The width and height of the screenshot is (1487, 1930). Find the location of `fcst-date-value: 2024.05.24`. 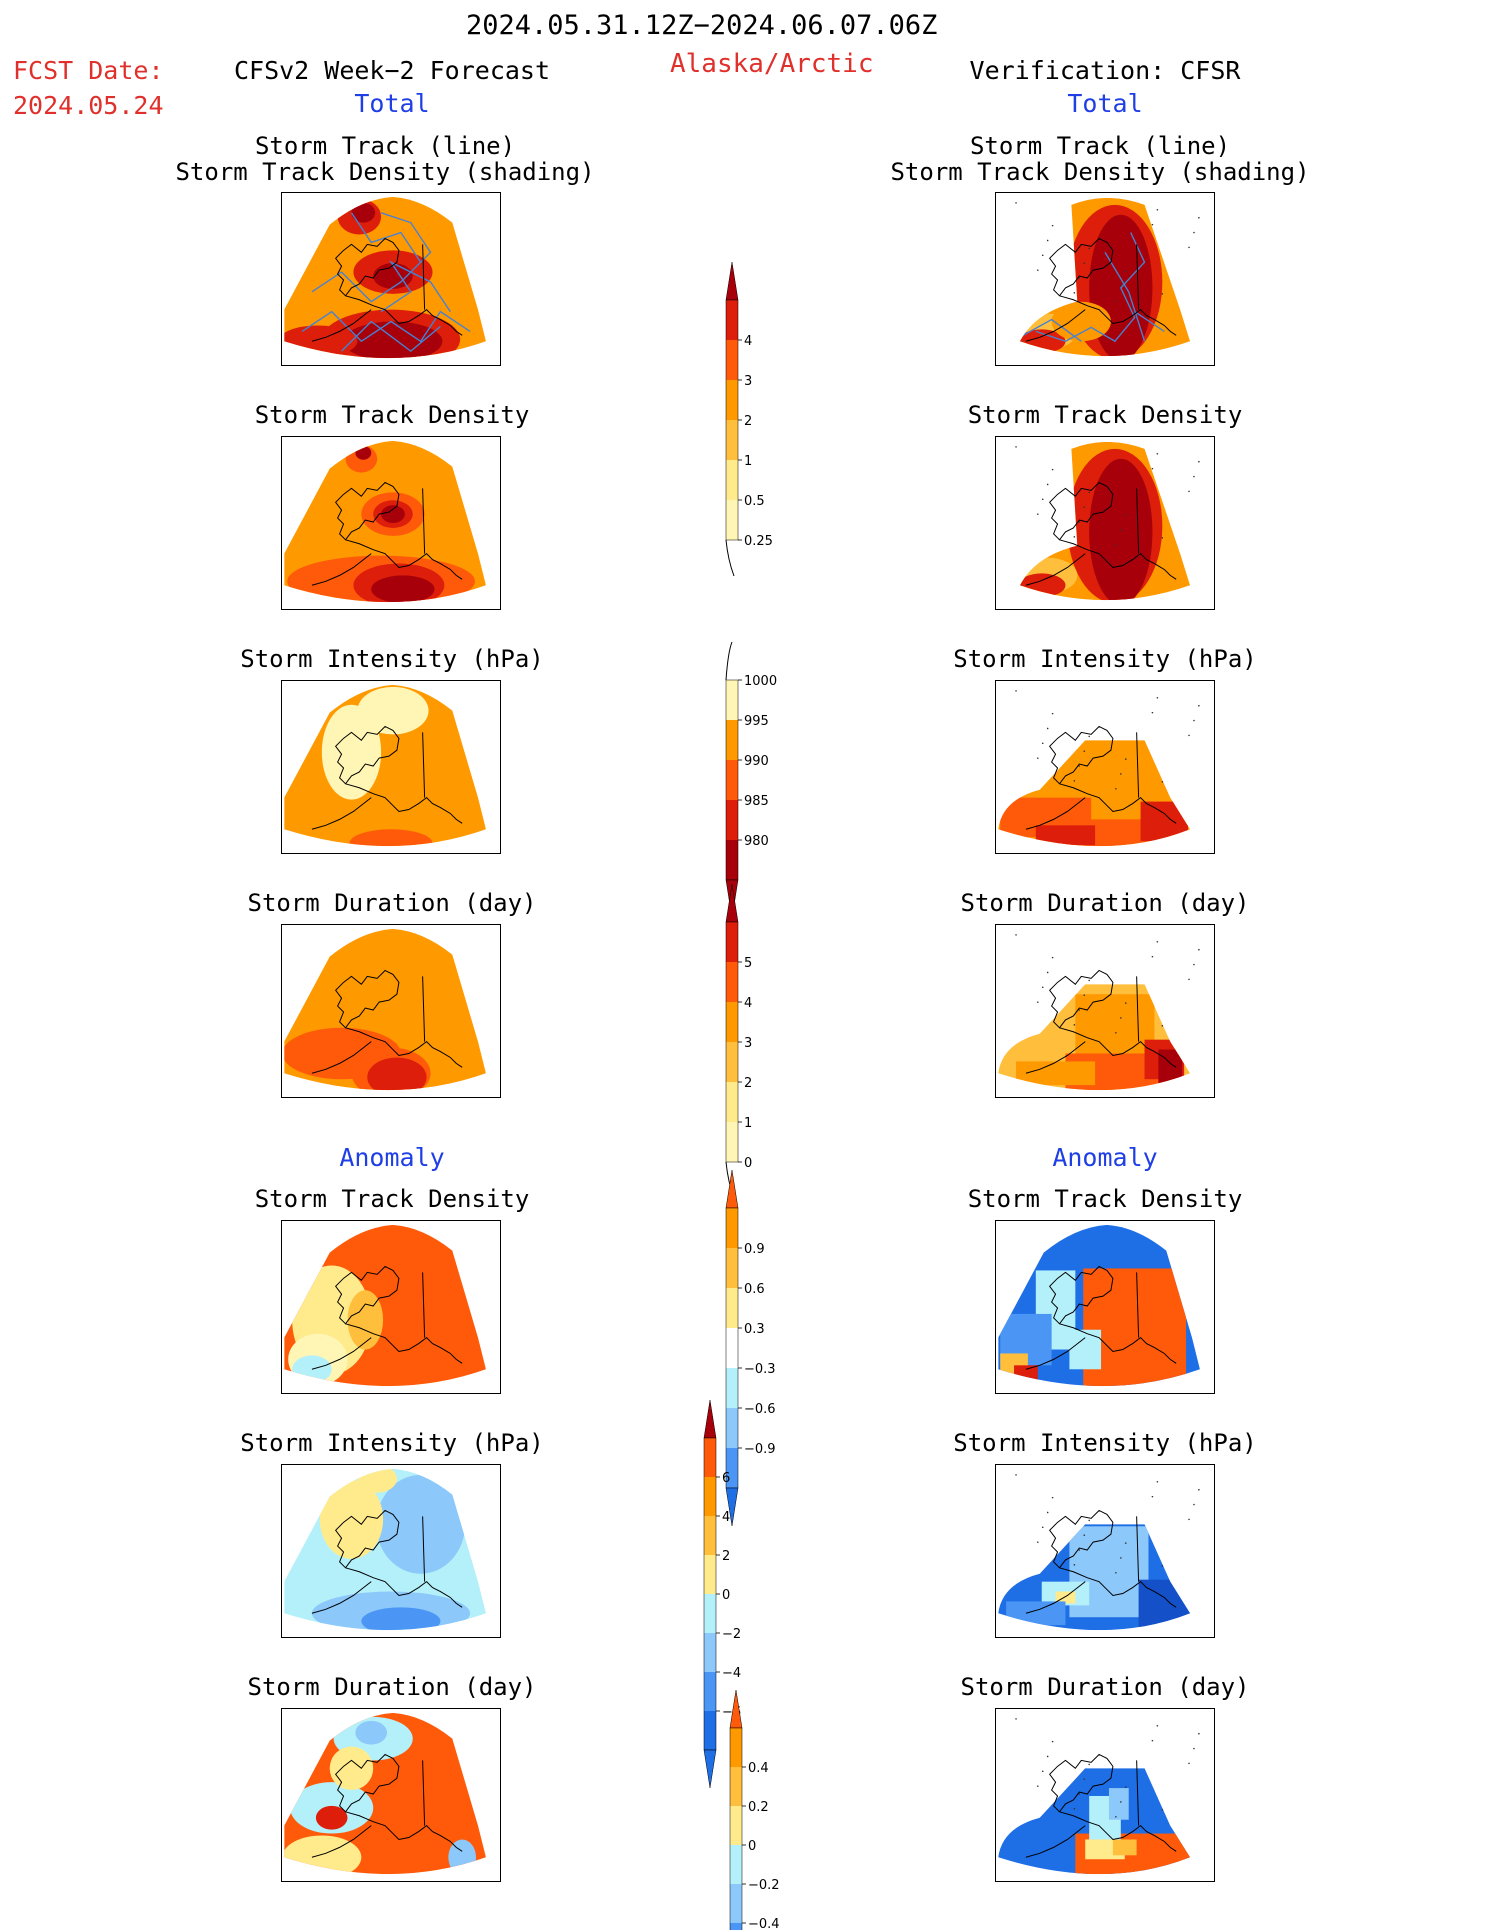

fcst-date-value: 2024.05.24 is located at coordinates (88, 105).